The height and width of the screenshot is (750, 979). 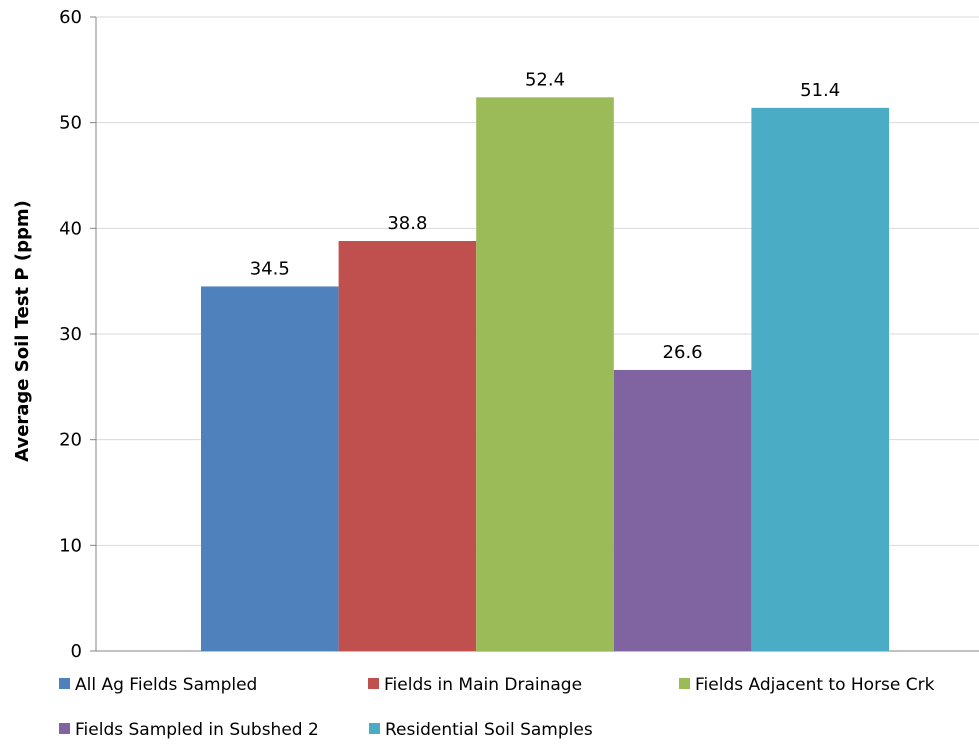 I want to click on data-label: 38.8, so click(x=407, y=223).